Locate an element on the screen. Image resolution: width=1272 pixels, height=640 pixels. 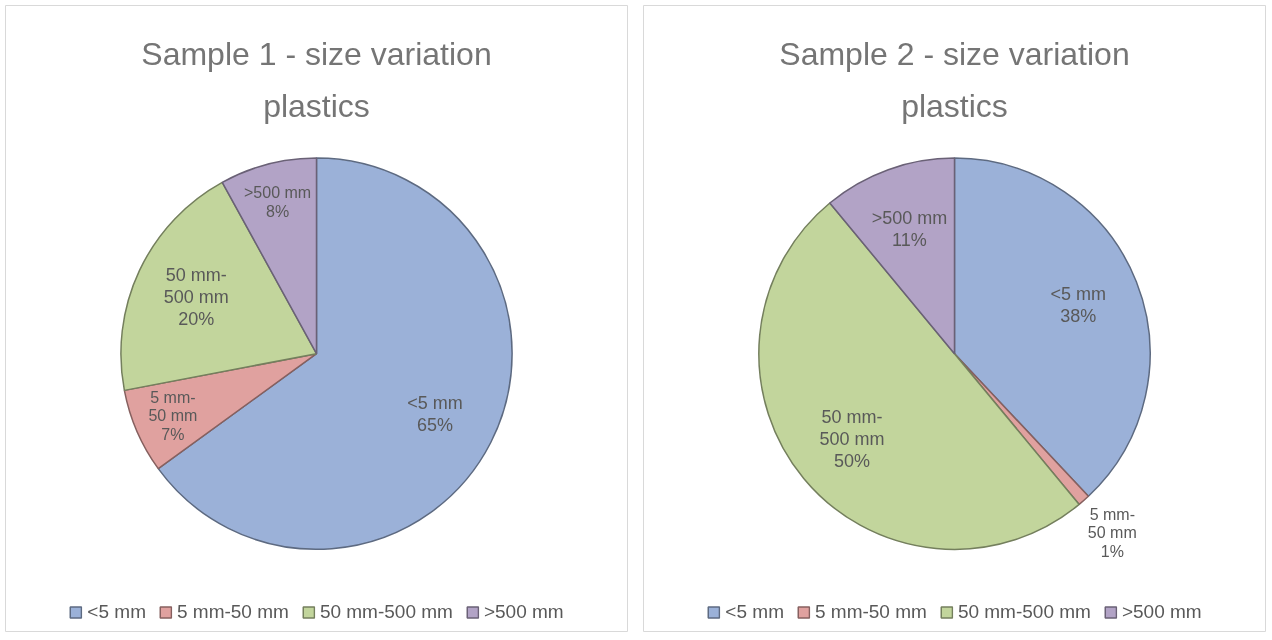
data-label: 11% is located at coordinates (909, 239).